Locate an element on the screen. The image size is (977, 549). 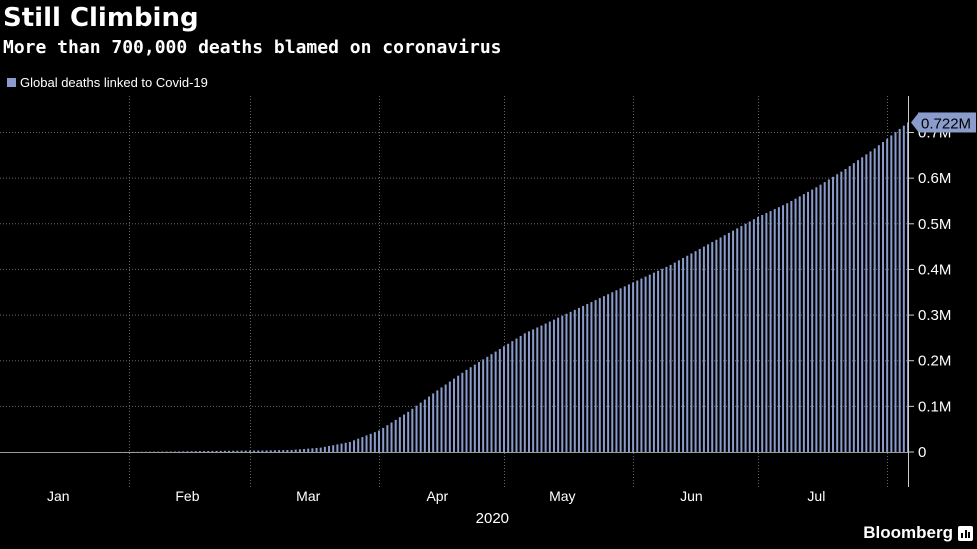
last-value-label: 0.722M is located at coordinates (946, 123).